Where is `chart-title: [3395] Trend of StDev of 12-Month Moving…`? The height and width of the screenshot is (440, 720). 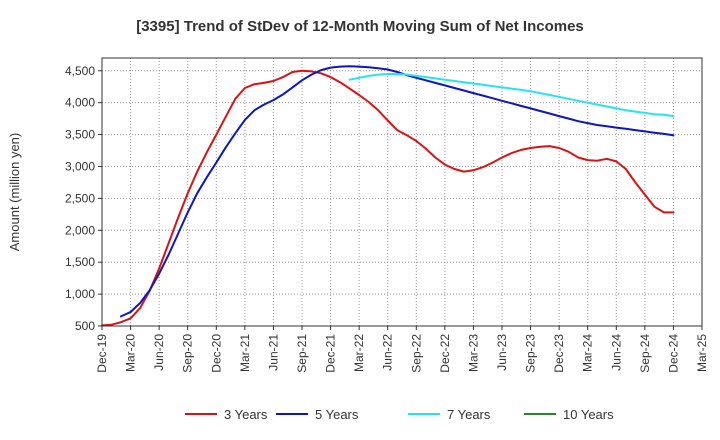
chart-title: [3395] Trend of StDev of 12-Month Moving… is located at coordinates (360, 26).